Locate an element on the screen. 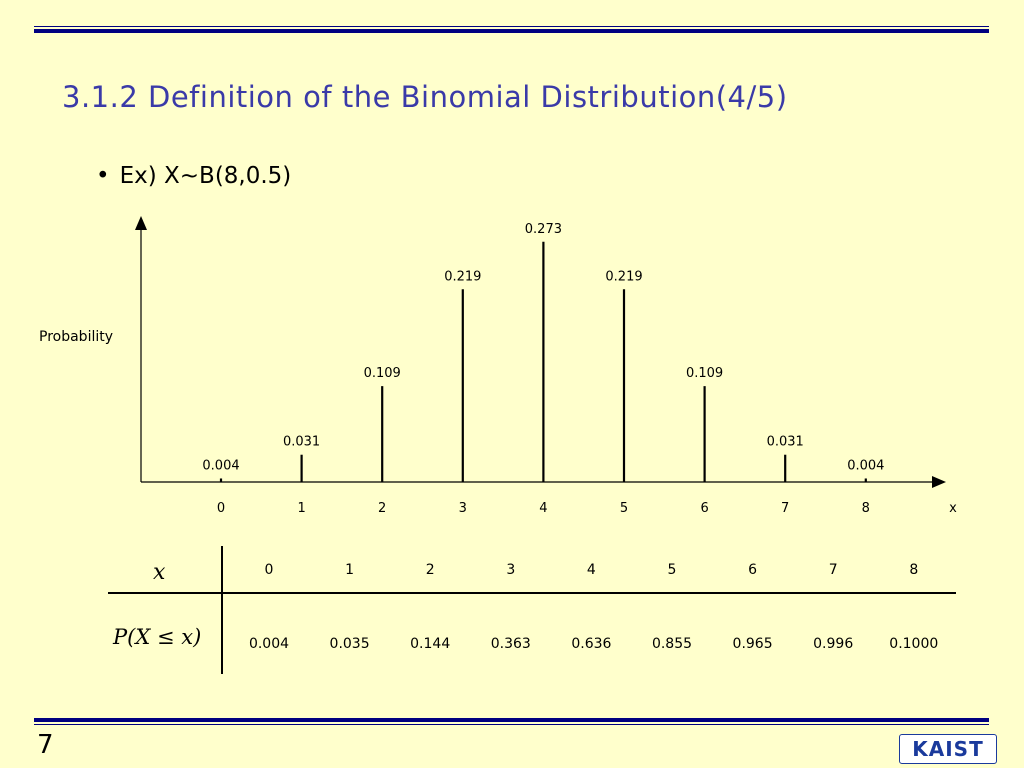  top-rule-thick is located at coordinates (511, 31).